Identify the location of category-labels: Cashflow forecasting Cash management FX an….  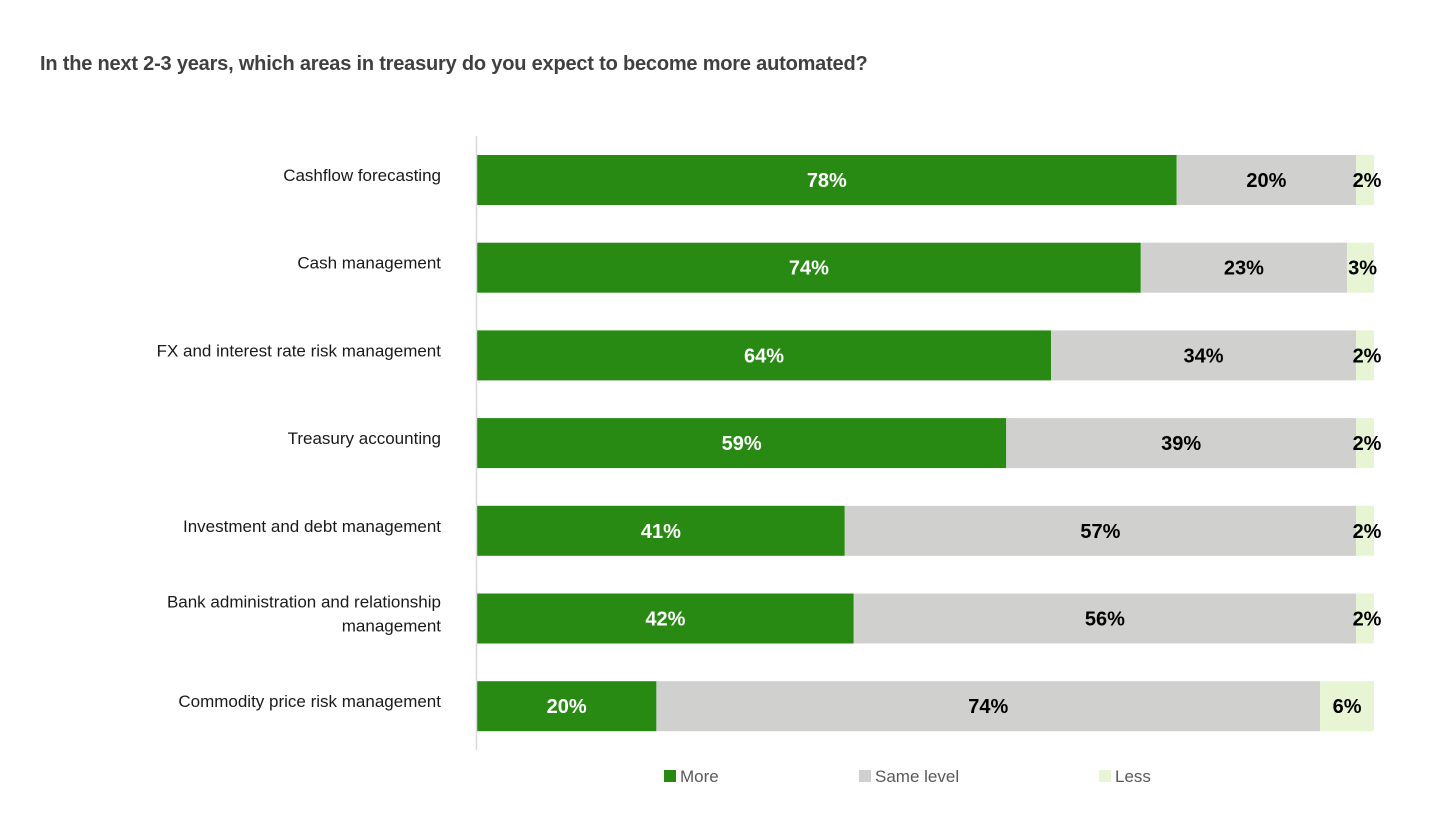
(299, 438).